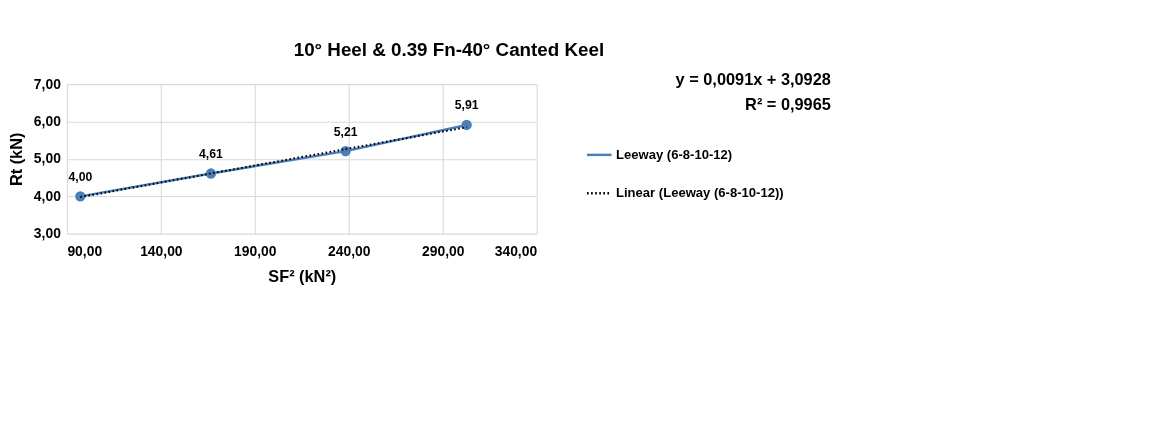 Image resolution: width=1174 pixels, height=421 pixels. Describe the element at coordinates (47, 233) in the screenshot. I see `y-tick-label: 3,00` at that location.